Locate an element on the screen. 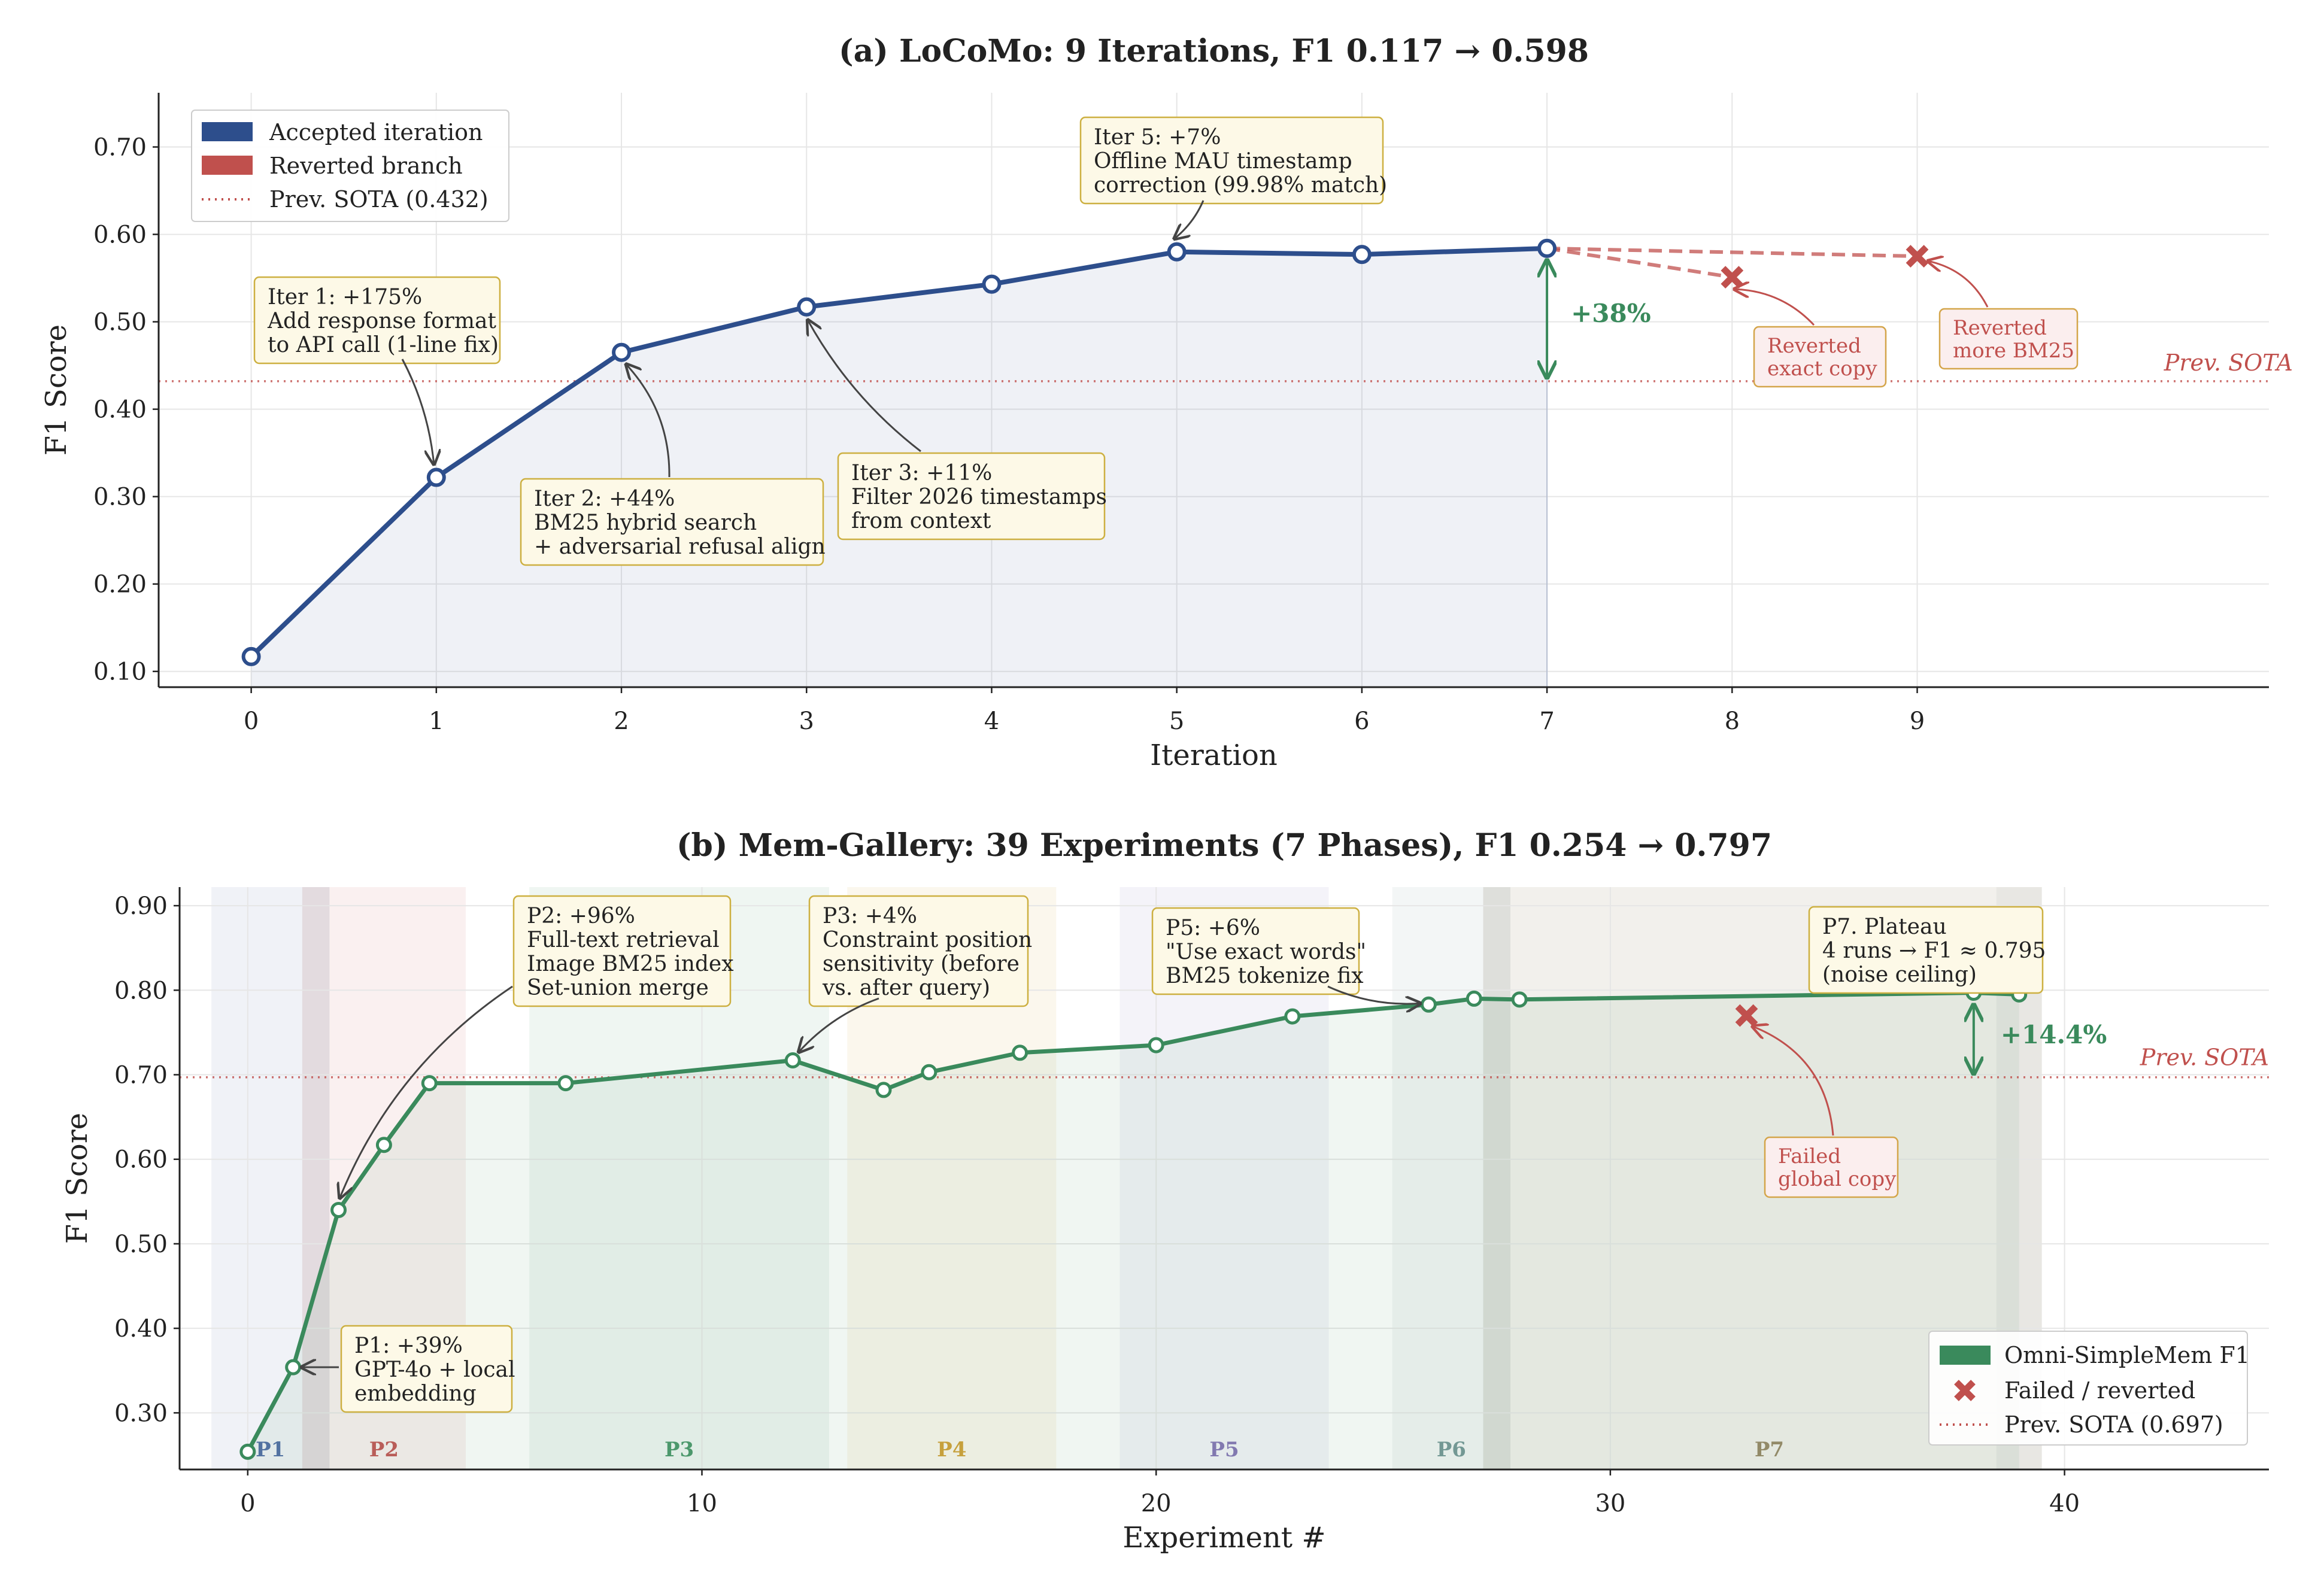  panel-a-reverted-annotation-8-line-0: Reverted is located at coordinates (1814, 346).